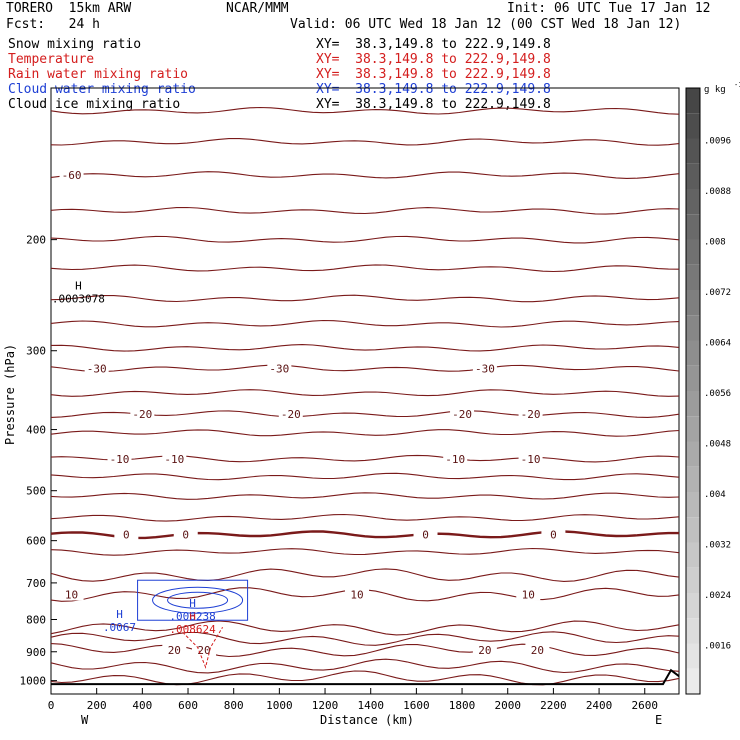  Describe the element at coordinates (36, 652) in the screenshot. I see `y-tick-label: 900` at that location.